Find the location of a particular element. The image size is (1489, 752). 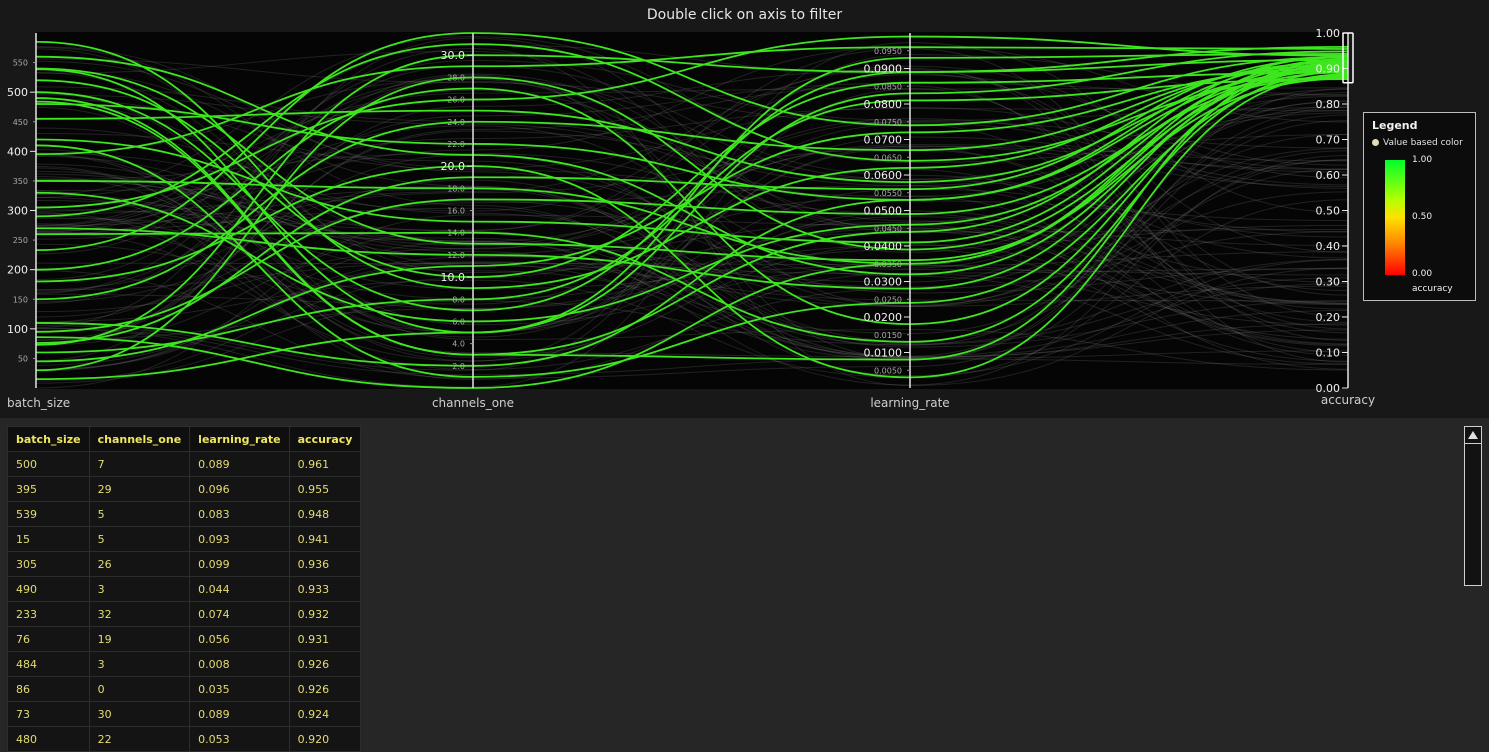

column-header-channels-one: channels_one is located at coordinates (139, 439).